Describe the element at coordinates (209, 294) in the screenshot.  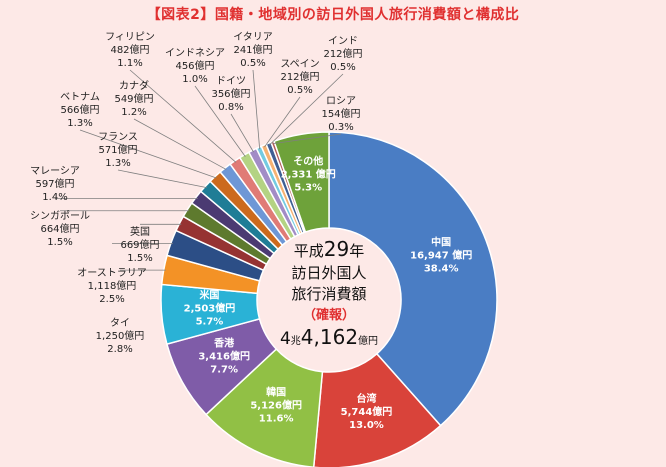
I see `slice-5-label-line: 米国` at that location.